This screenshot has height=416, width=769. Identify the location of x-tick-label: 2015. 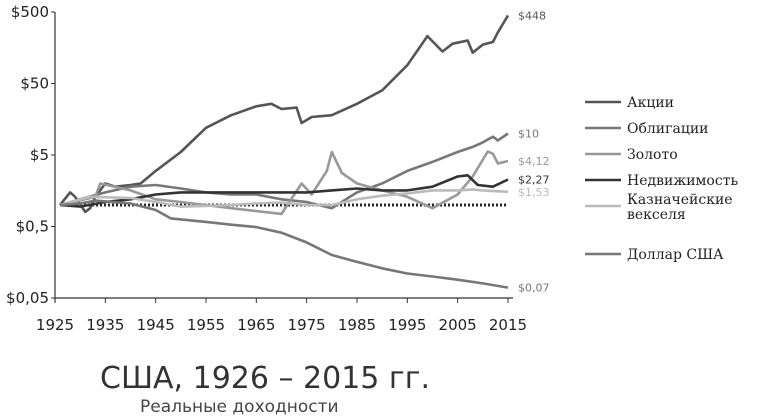
(508, 325).